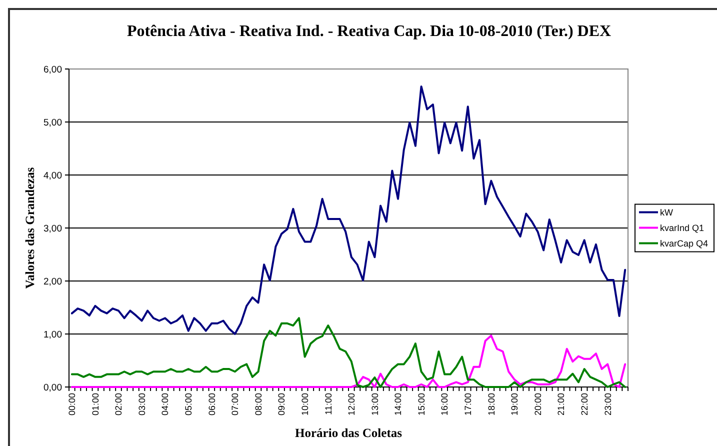  What do you see at coordinates (369, 31) in the screenshot?
I see `chart-title: Potência Ativa - Reativa Ind. - Reativa Cap. Dia 10-08-2010 (Ter.) DEX` at bounding box center [369, 31].